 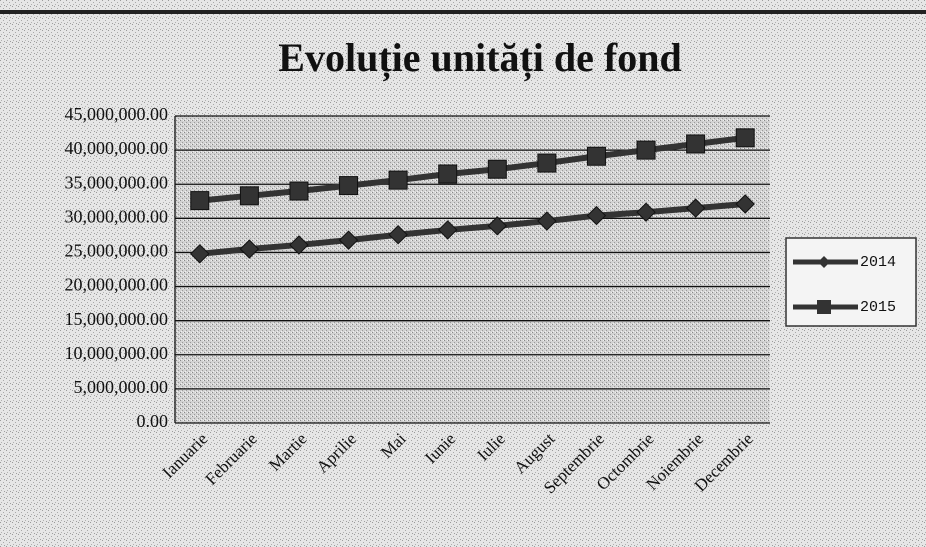 What do you see at coordinates (878, 307) in the screenshot?
I see `legend-label: 2015` at bounding box center [878, 307].